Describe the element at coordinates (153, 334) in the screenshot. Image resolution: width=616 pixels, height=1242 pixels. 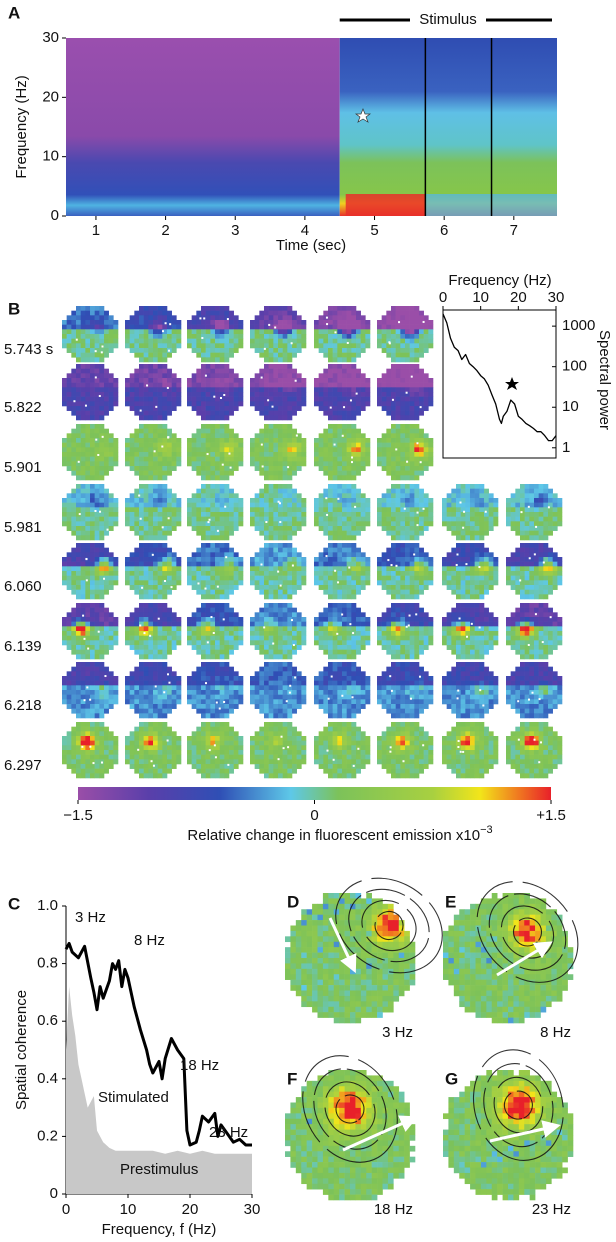
I see `map-image` at that location.